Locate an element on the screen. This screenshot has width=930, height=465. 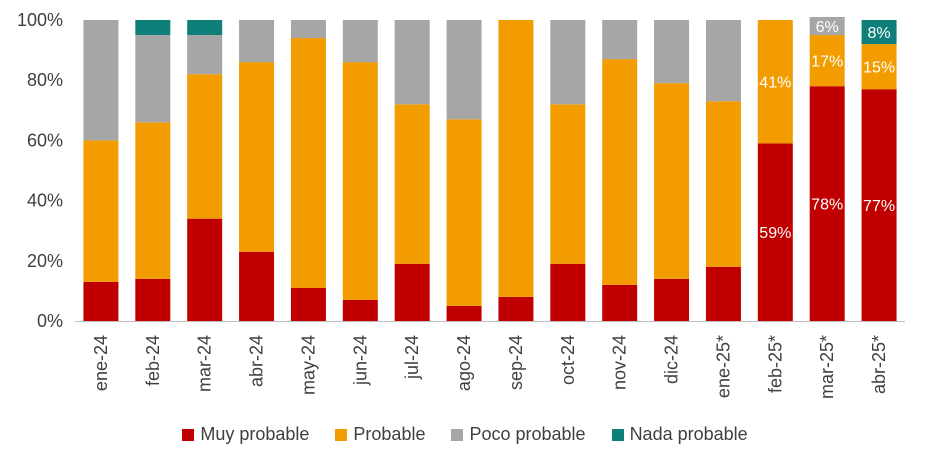
legend-item: Muy probable is located at coordinates (245, 434).